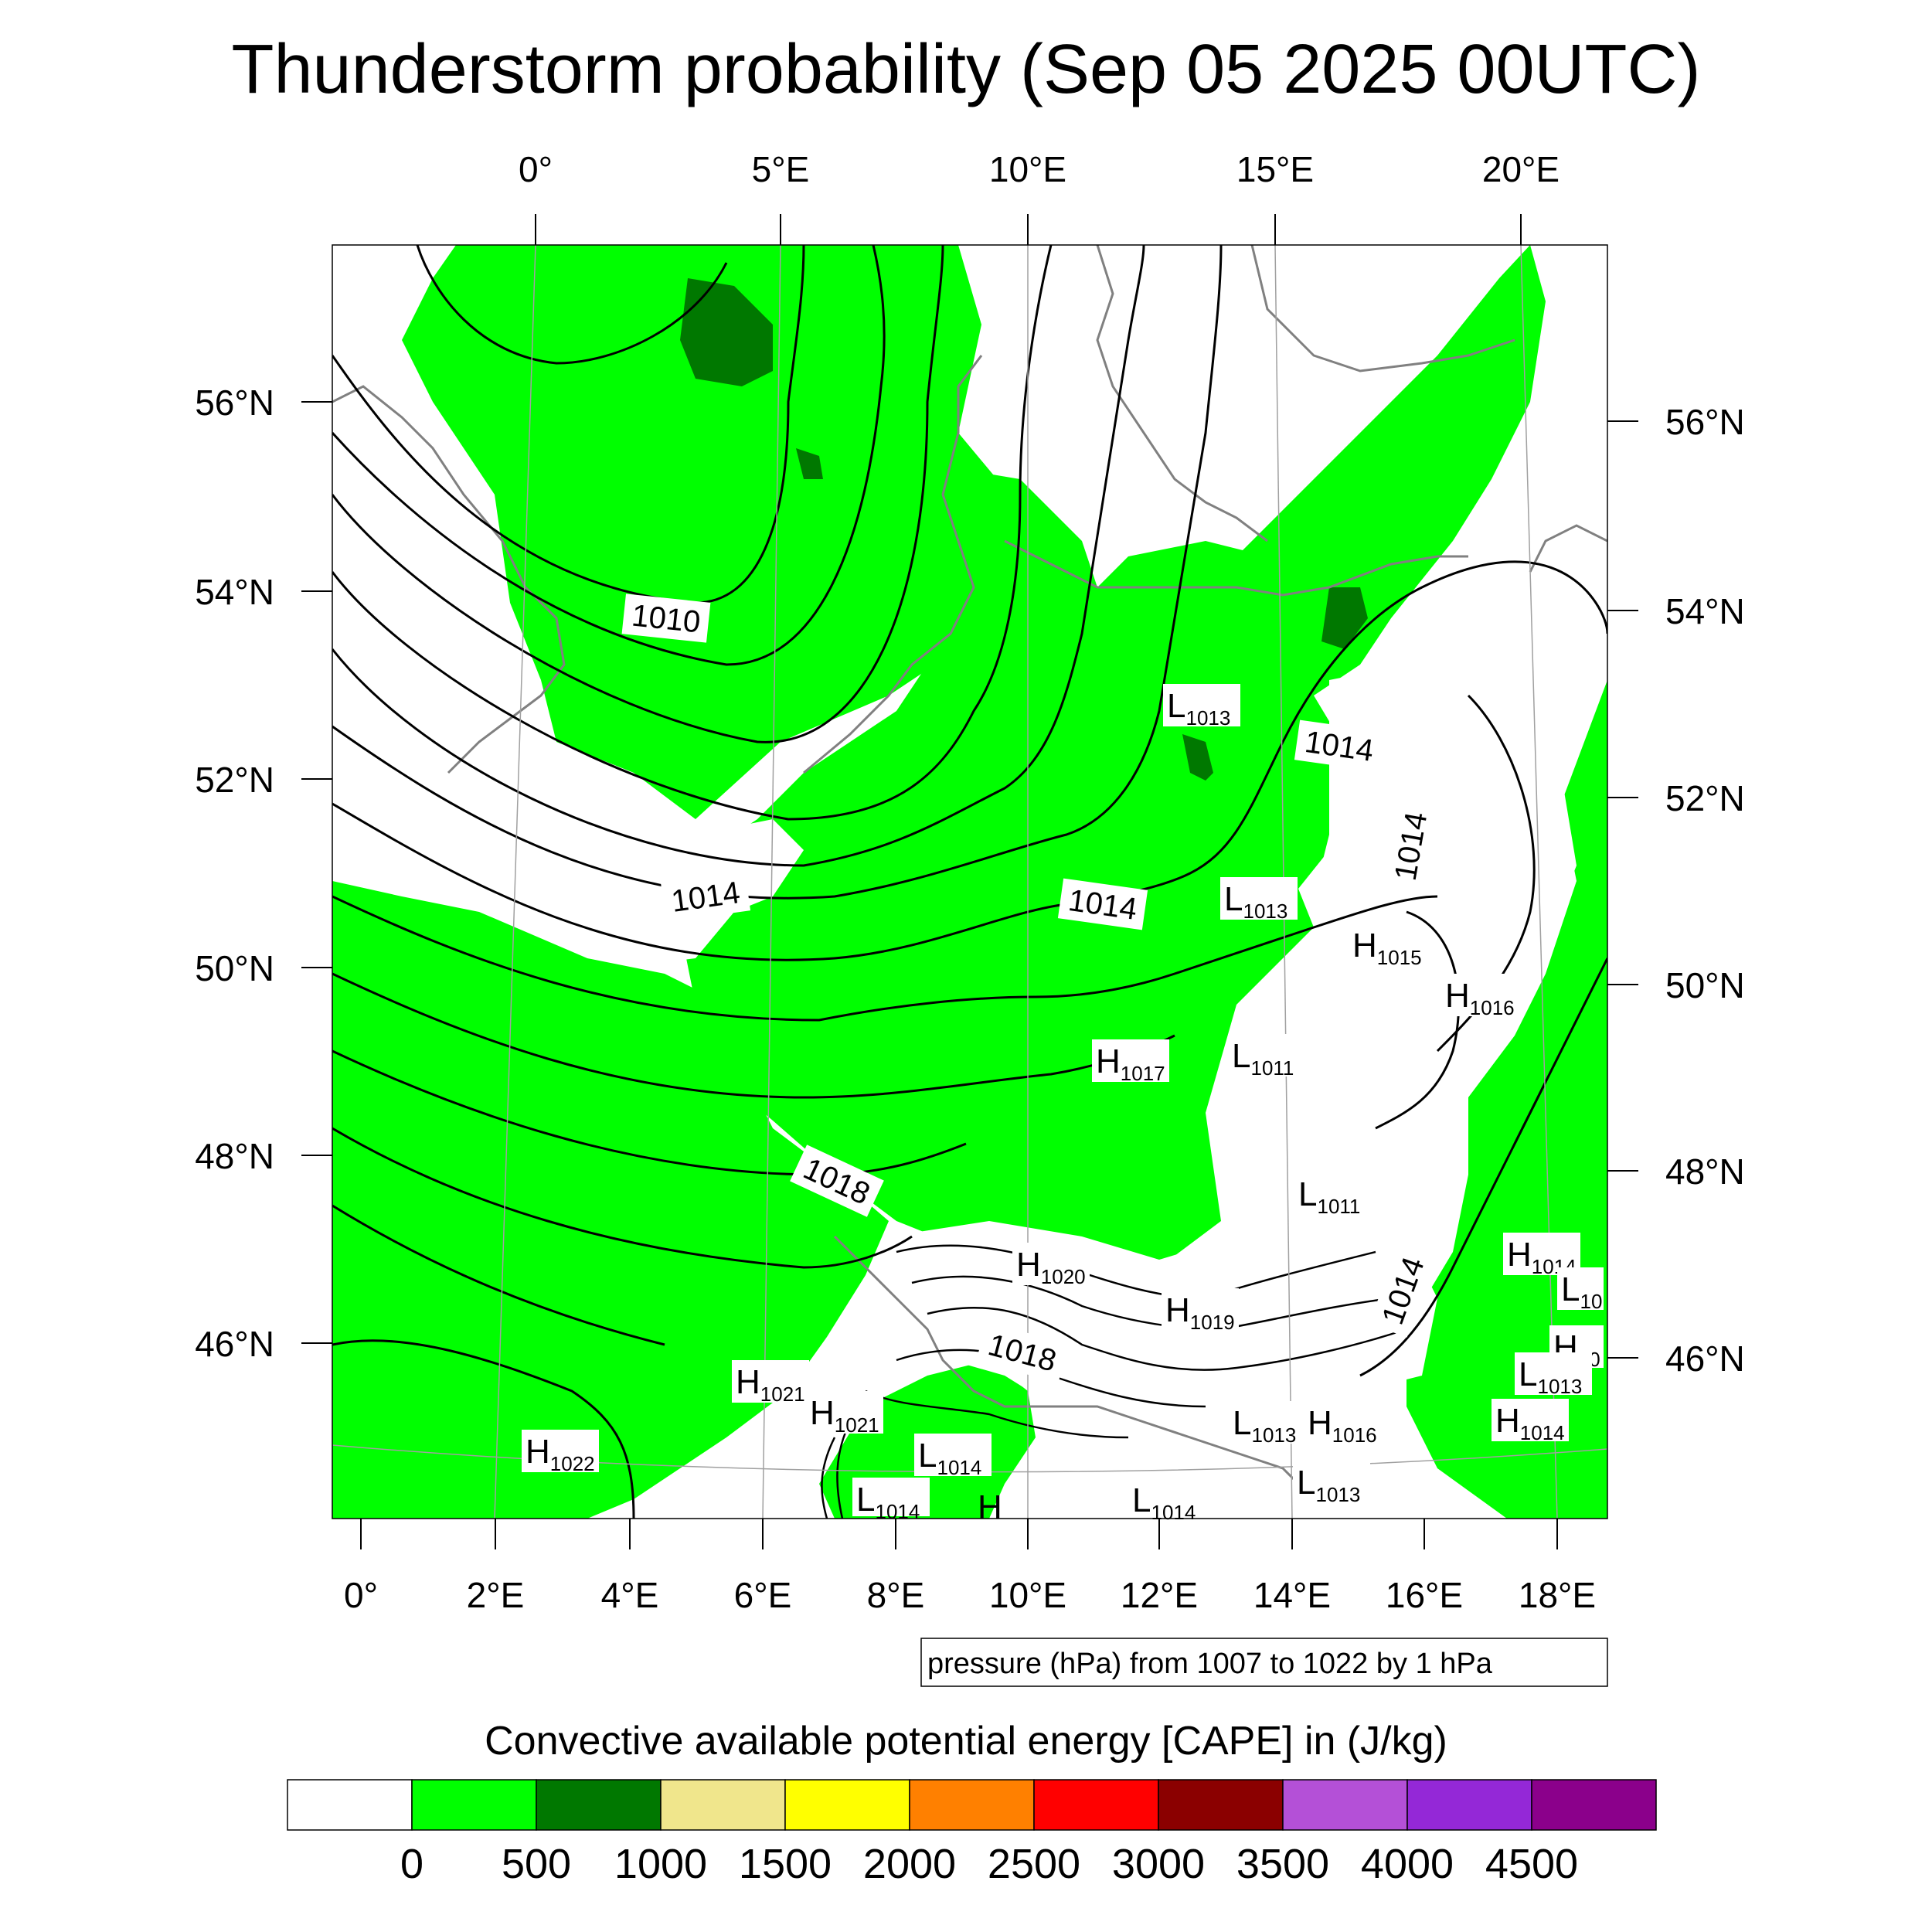 This screenshot has width=1932, height=1932. I want to click on svg-text: H1021, so click(770, 1384).